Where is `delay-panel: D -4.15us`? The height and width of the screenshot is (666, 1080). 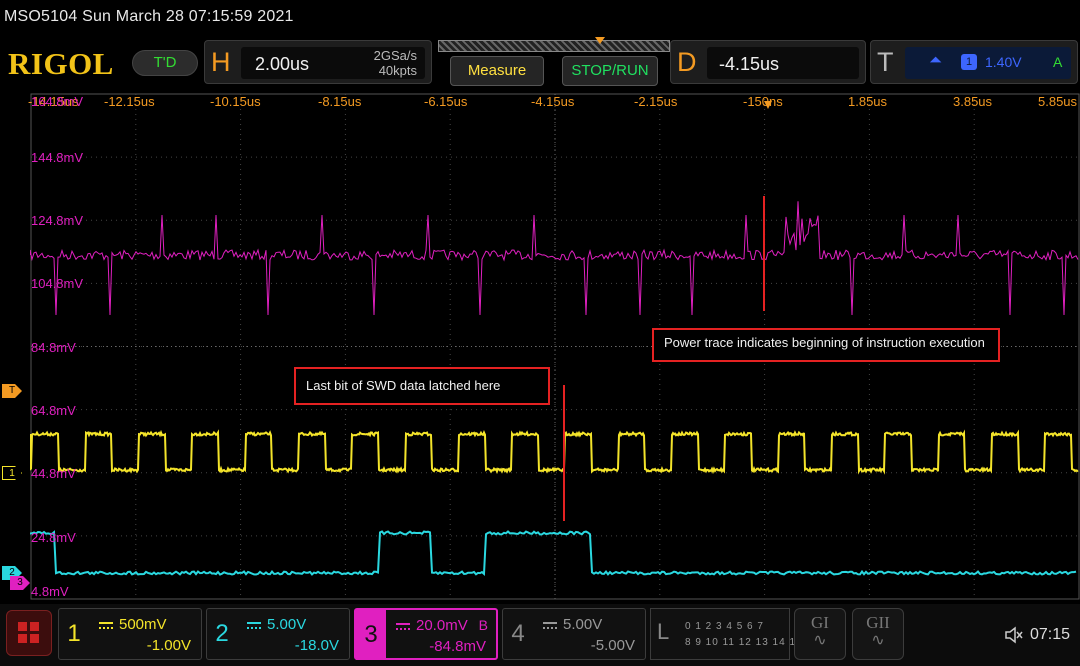 delay-panel: D -4.15us is located at coordinates (768, 62).